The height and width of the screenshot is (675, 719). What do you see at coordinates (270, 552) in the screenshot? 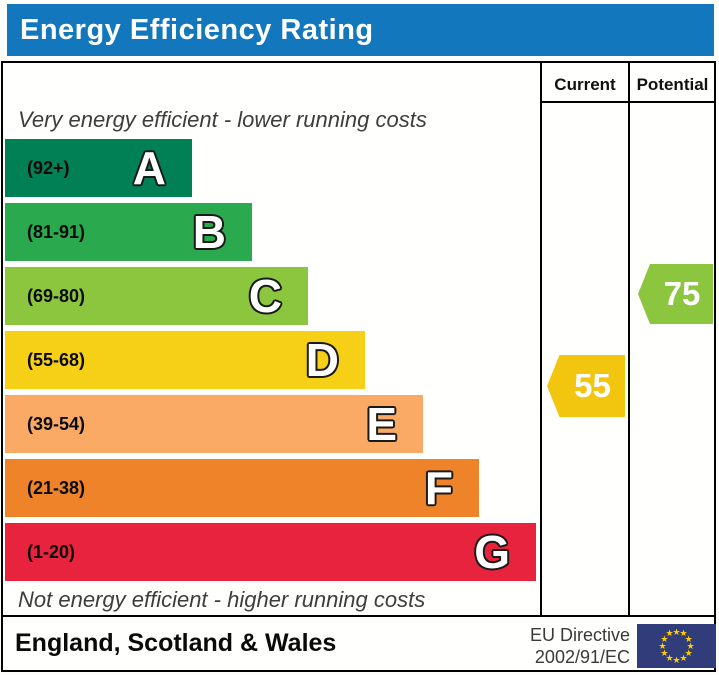
I see `band-G: (1-20) G` at bounding box center [270, 552].